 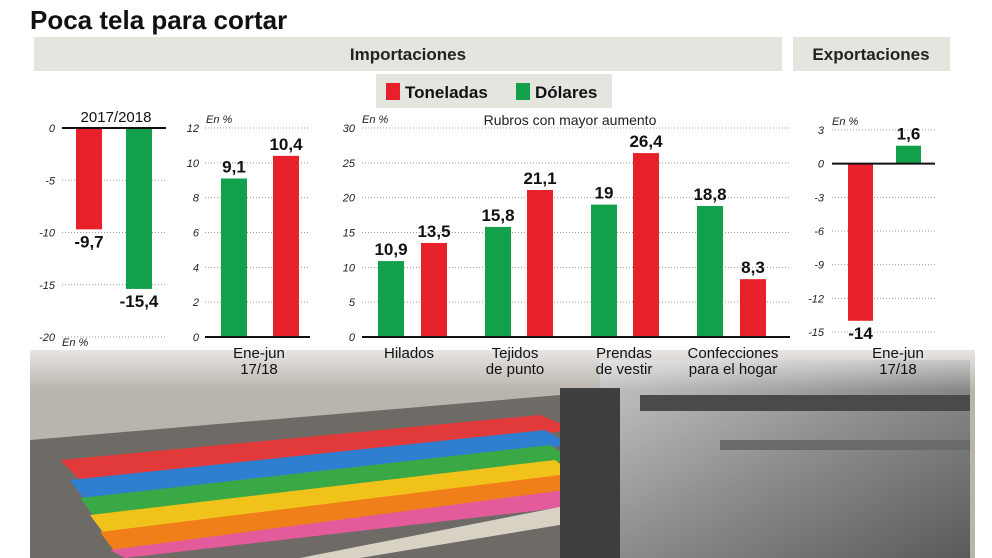 I want to click on ytick-label-1-0: 0, so click(x=196, y=338).